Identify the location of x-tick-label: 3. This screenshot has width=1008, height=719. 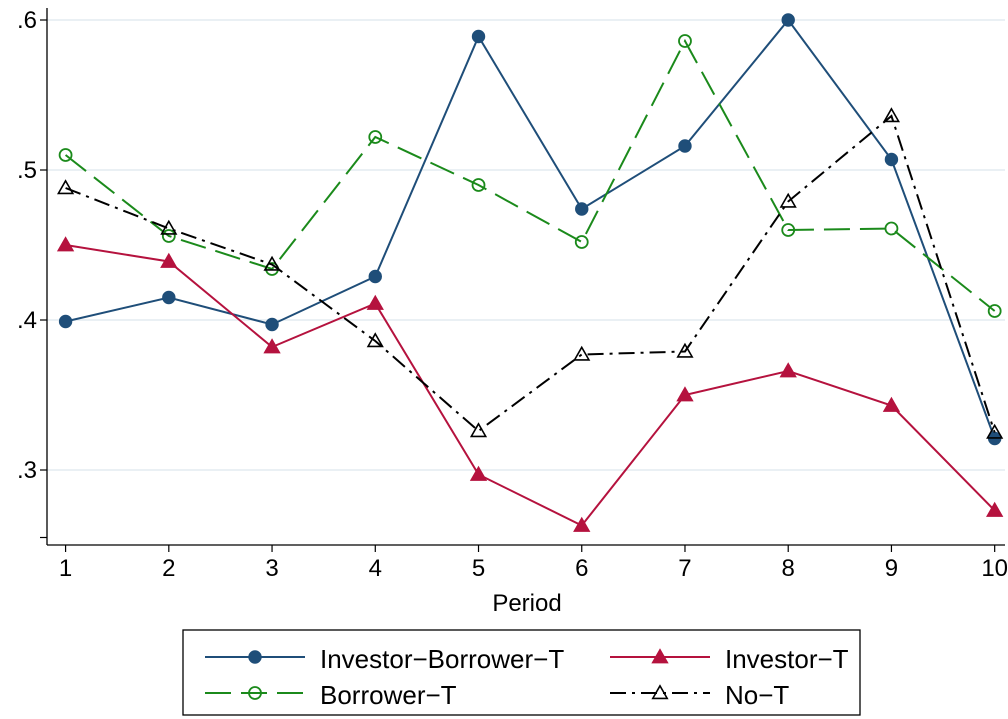
(271, 568).